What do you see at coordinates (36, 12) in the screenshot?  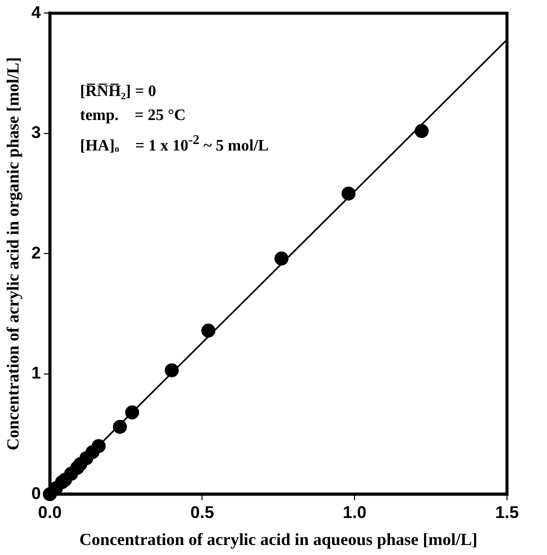 I see `y-tick-label: 4` at bounding box center [36, 12].